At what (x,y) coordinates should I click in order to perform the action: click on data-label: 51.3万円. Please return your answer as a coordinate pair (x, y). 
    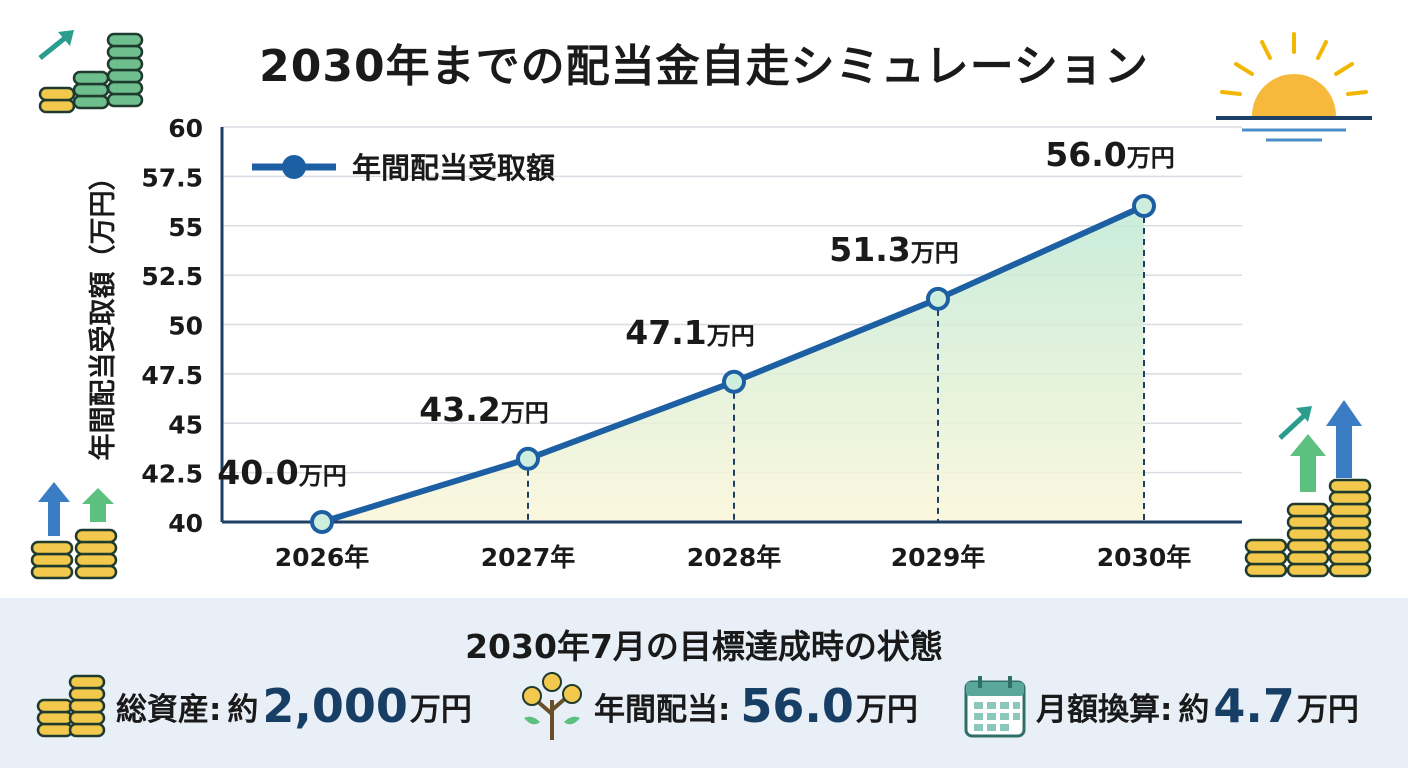
    Looking at the image, I should click on (893, 249).